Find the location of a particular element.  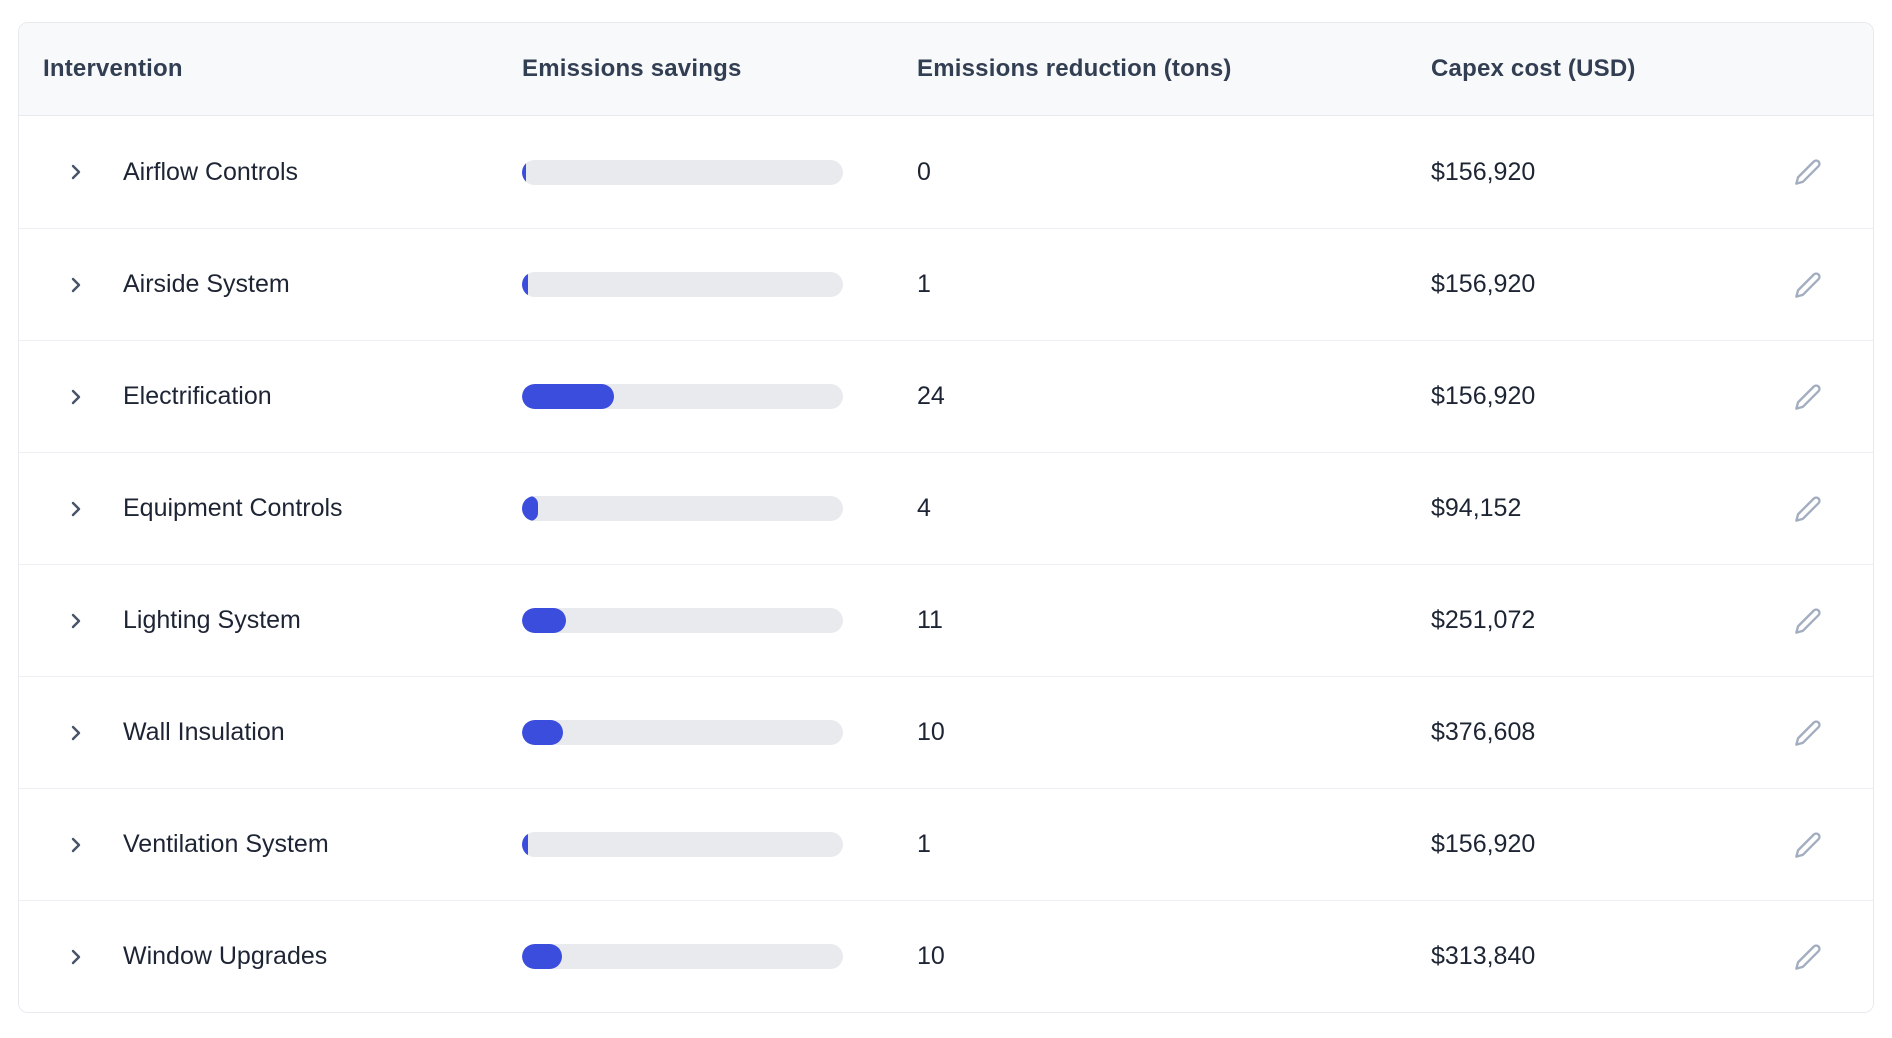

table-row: Airside System 1 $156,920 is located at coordinates (946, 284).